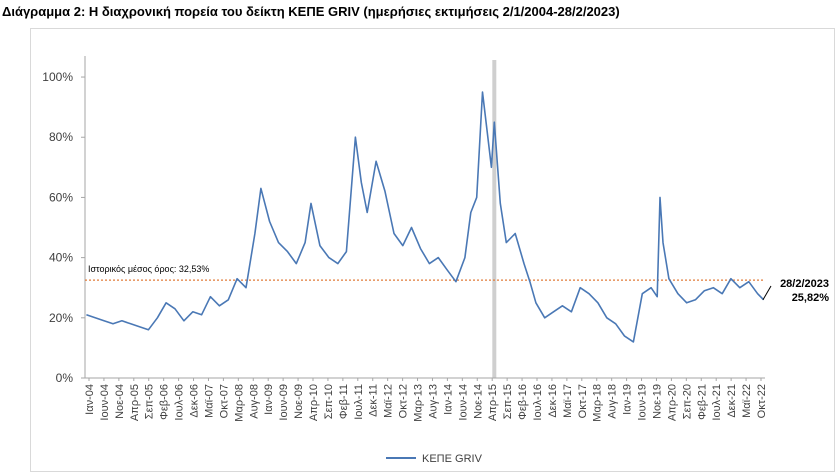  Describe the element at coordinates (57, 77) in the screenshot. I see `y-tick-label: 100%` at that location.